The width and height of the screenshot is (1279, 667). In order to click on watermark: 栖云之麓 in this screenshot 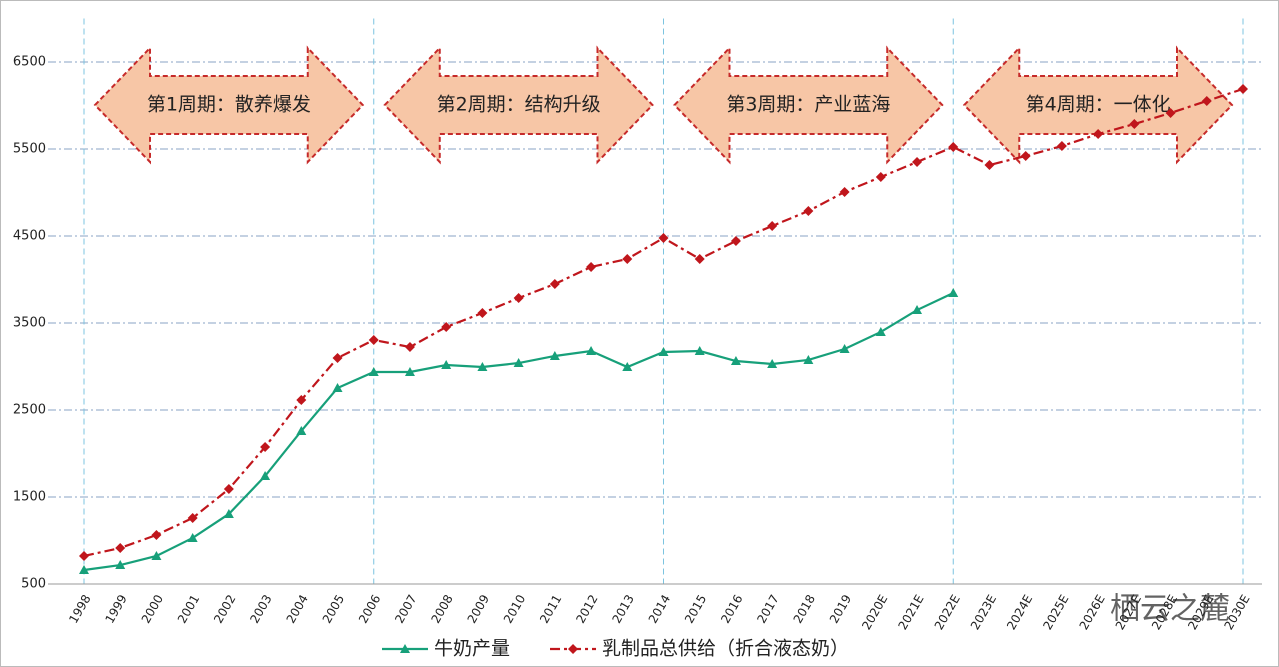, I will do `click(1170, 609)`.